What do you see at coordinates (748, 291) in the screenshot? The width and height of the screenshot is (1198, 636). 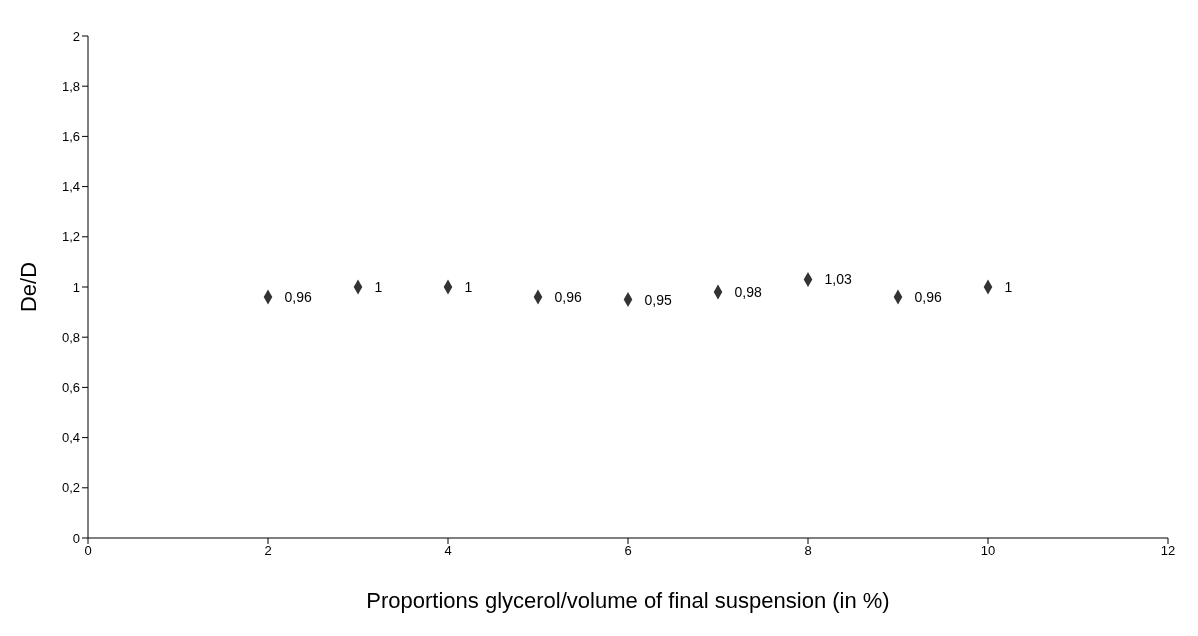 I see `data-label: 0,98` at bounding box center [748, 291].